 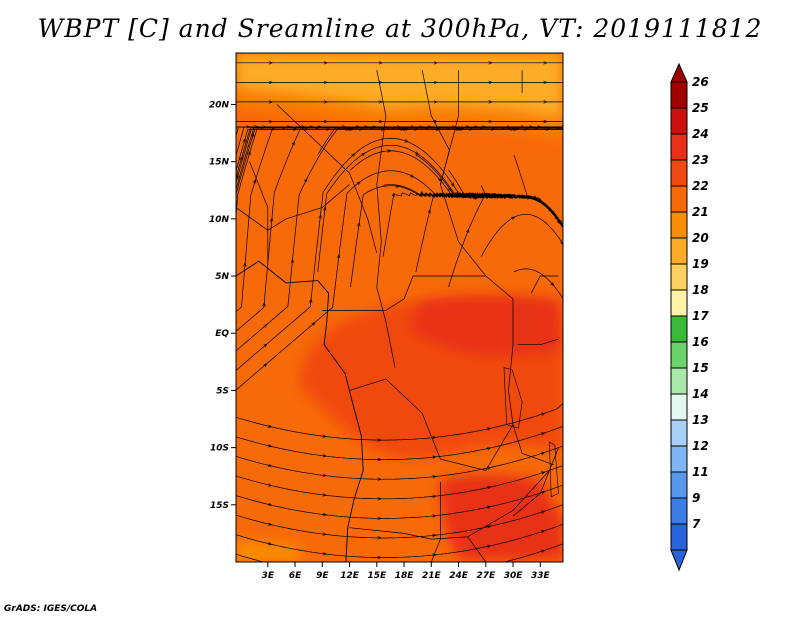 What do you see at coordinates (295, 576) in the screenshot?
I see `lon-tick-label: 6E` at bounding box center [295, 576].